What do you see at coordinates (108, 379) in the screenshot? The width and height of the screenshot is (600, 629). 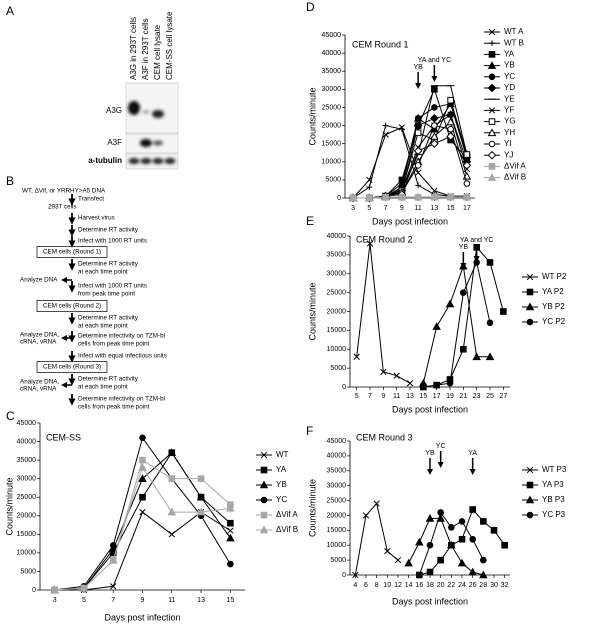 I see `flow-text: Determine RT activity` at bounding box center [108, 379].